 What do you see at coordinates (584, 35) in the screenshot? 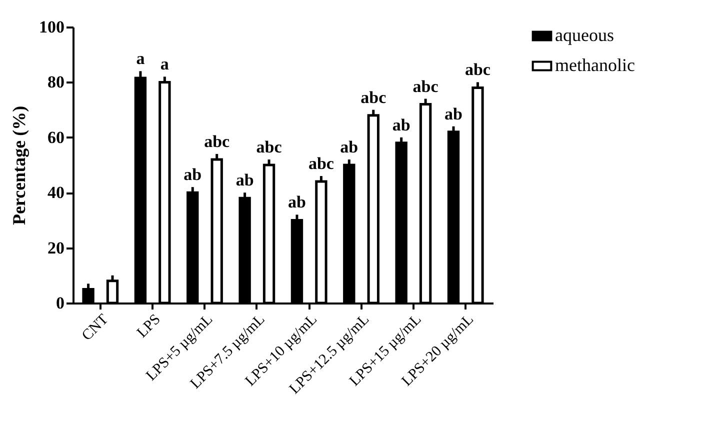
I see `legend-label: aqueous` at bounding box center [584, 35].